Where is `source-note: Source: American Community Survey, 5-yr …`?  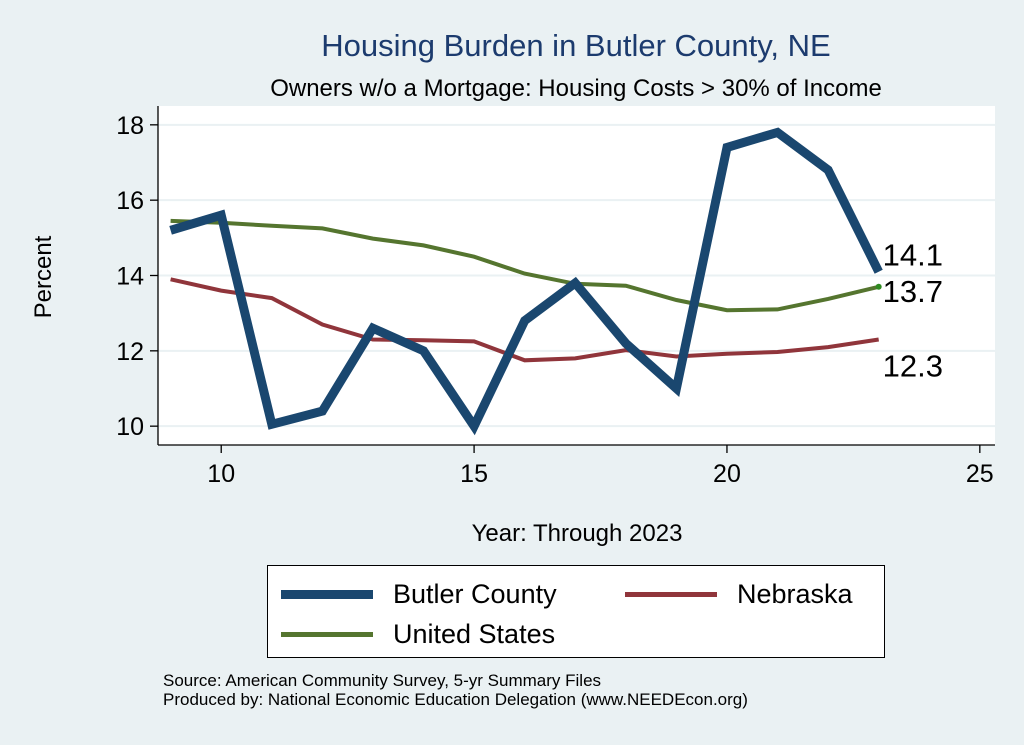
source-note: Source: American Community Survey, 5-yr … is located at coordinates (455, 690).